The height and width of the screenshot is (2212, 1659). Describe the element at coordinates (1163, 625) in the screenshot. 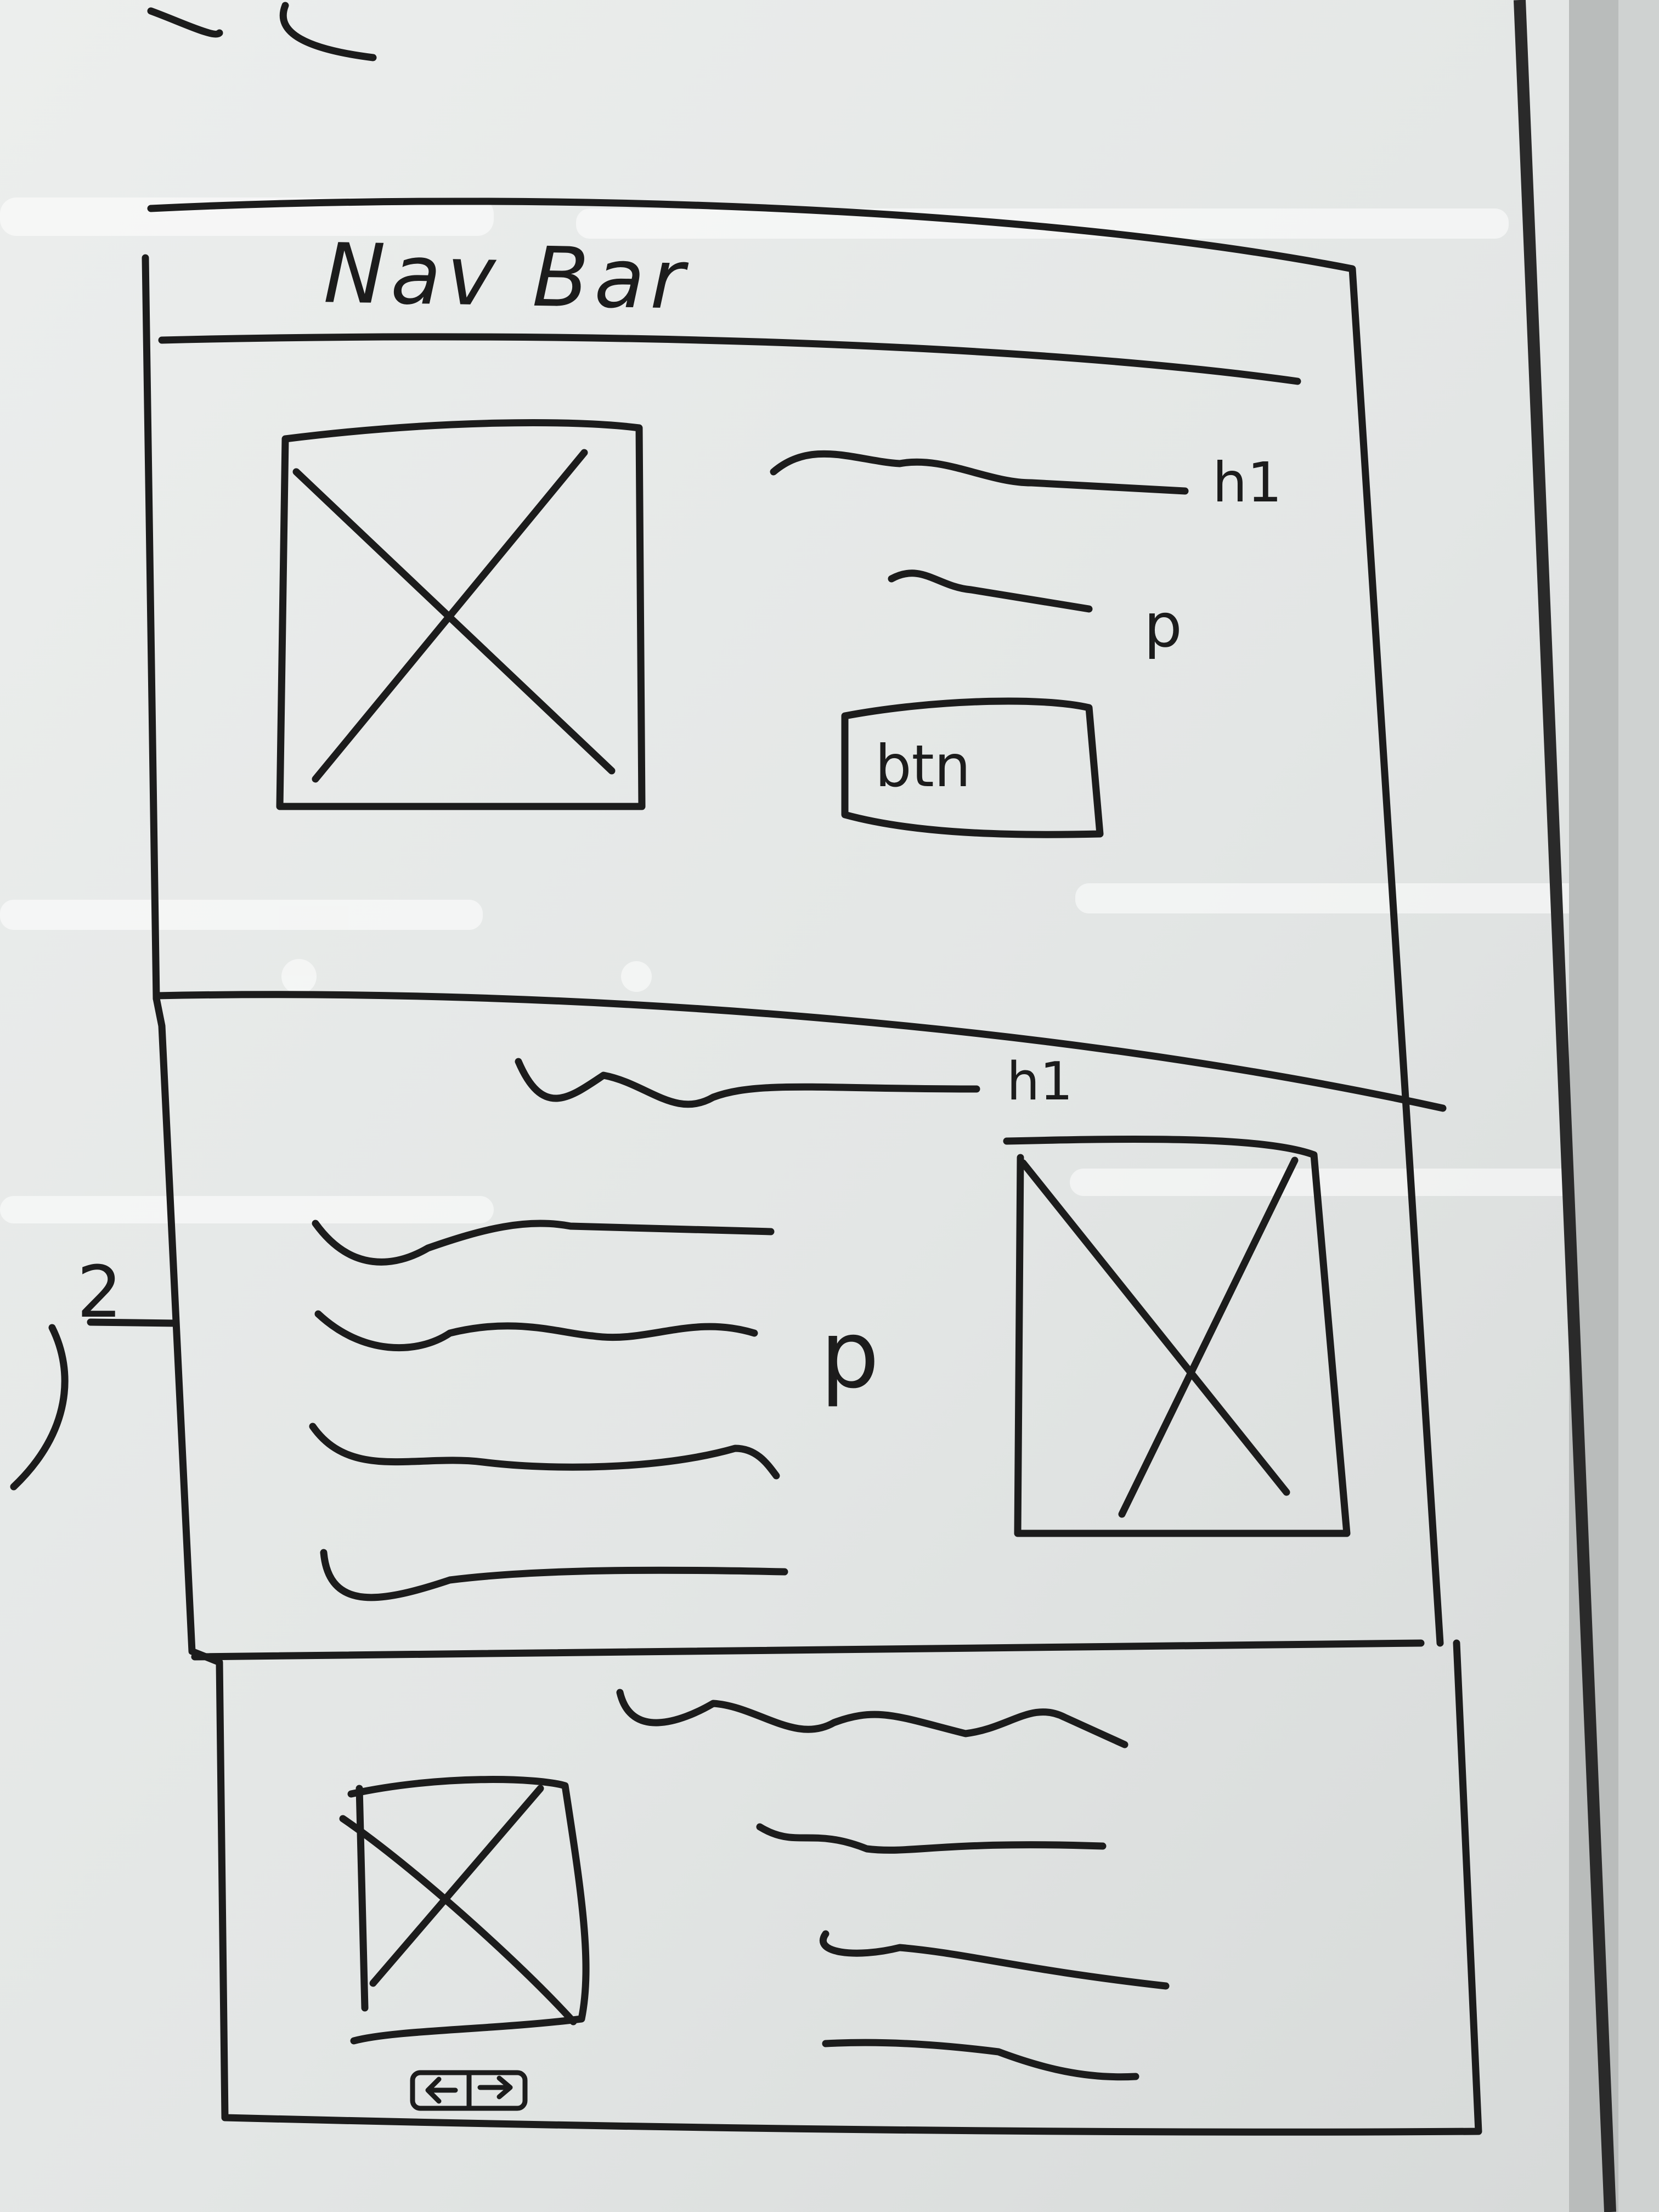

I see `hero-paragraph-label: p` at that location.